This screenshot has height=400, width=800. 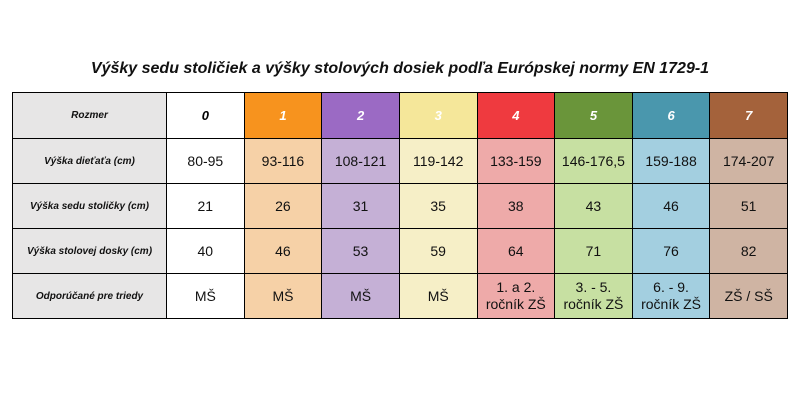 I want to click on size-header-6: 6, so click(x=671, y=115).